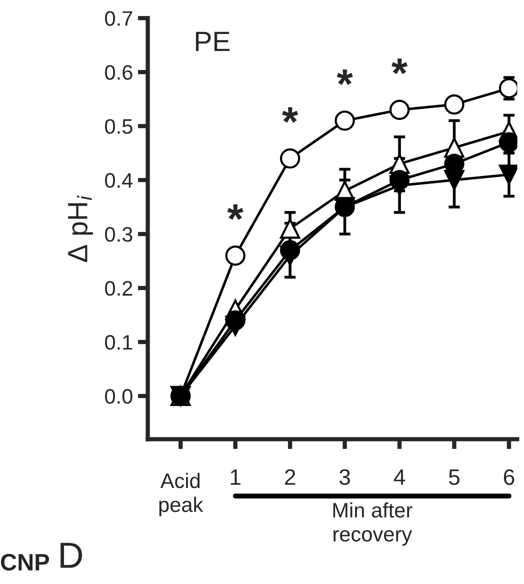 Image resolution: width=524 pixels, height=584 pixels. What do you see at coordinates (71, 555) in the screenshot?
I see `text: D` at bounding box center [71, 555].